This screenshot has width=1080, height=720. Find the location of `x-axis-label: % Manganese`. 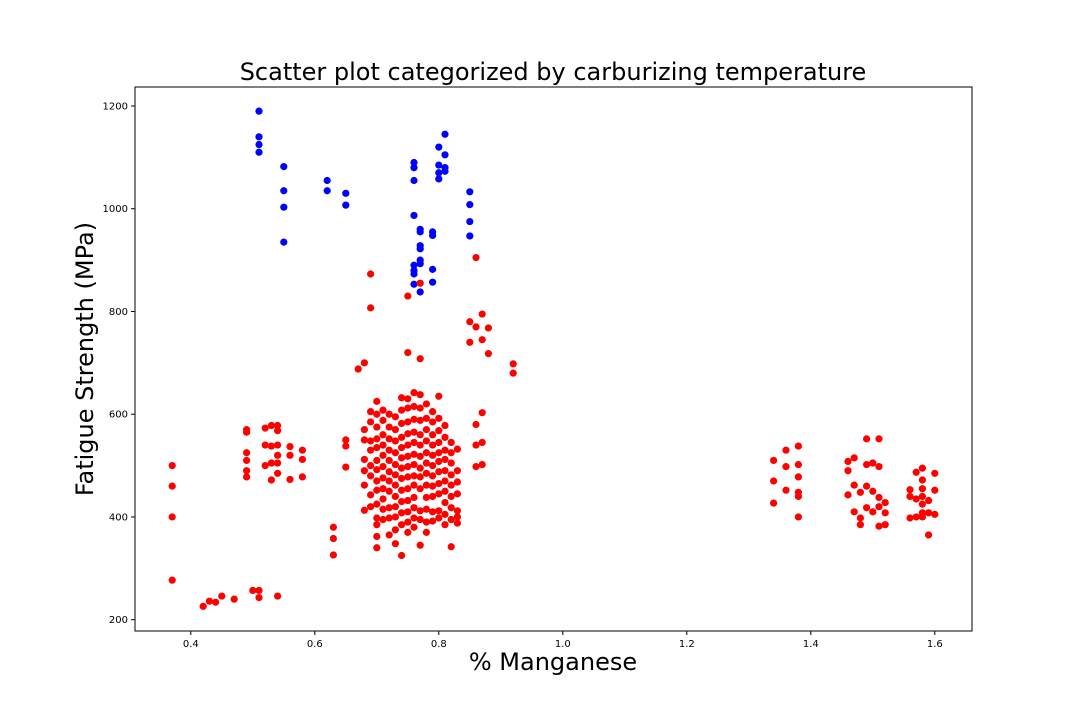

x-axis-label: % Manganese is located at coordinates (553, 662).